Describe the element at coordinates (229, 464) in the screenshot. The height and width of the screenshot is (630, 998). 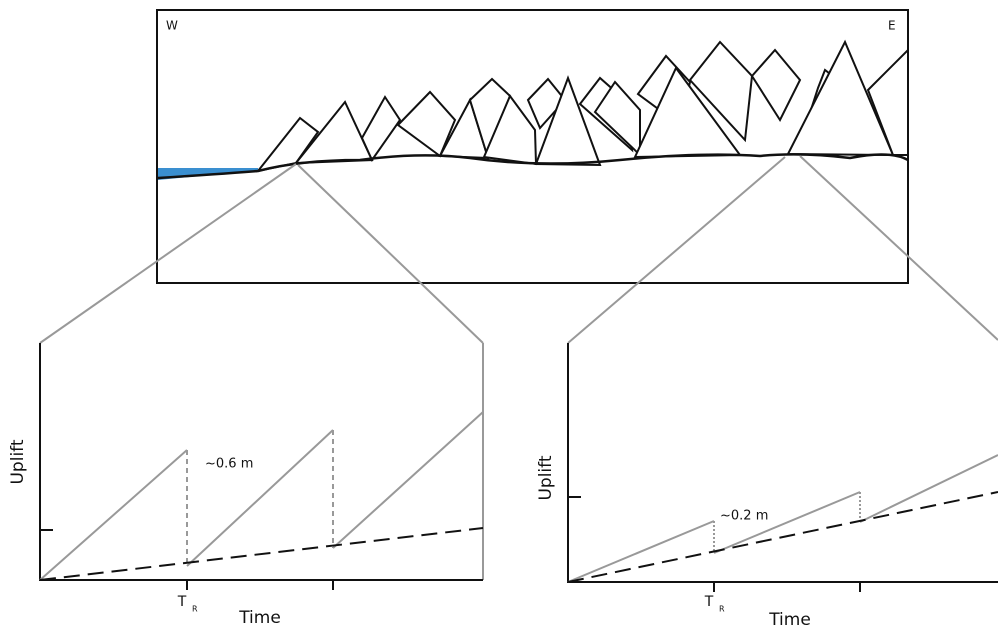
I see `annotation: ~0.6 m` at that location.